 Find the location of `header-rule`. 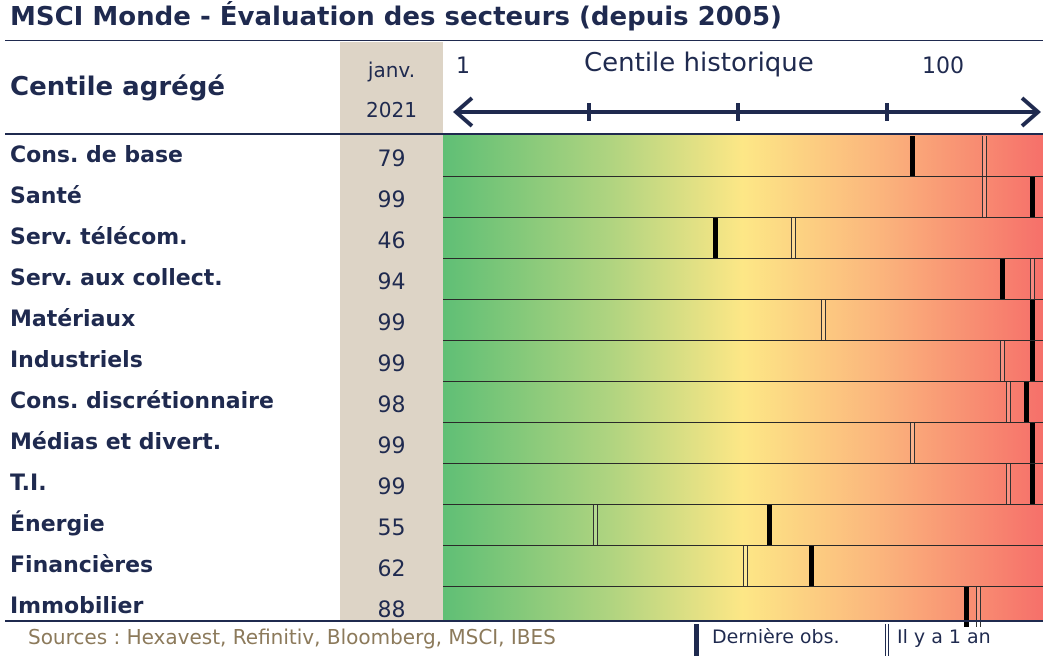

header-rule is located at coordinates (524, 134).